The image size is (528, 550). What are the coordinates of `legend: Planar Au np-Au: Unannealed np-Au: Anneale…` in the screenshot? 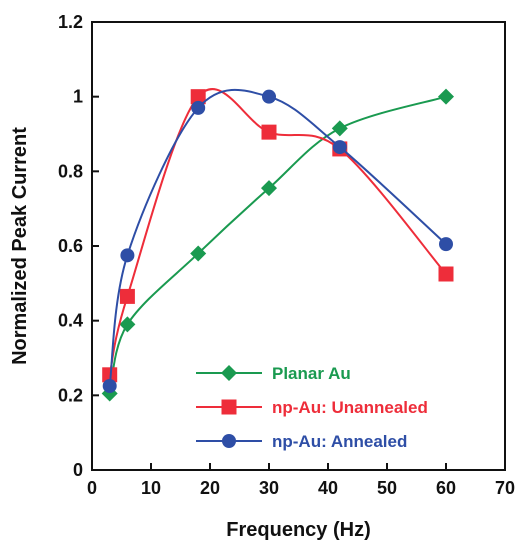 It's located at (312, 407).